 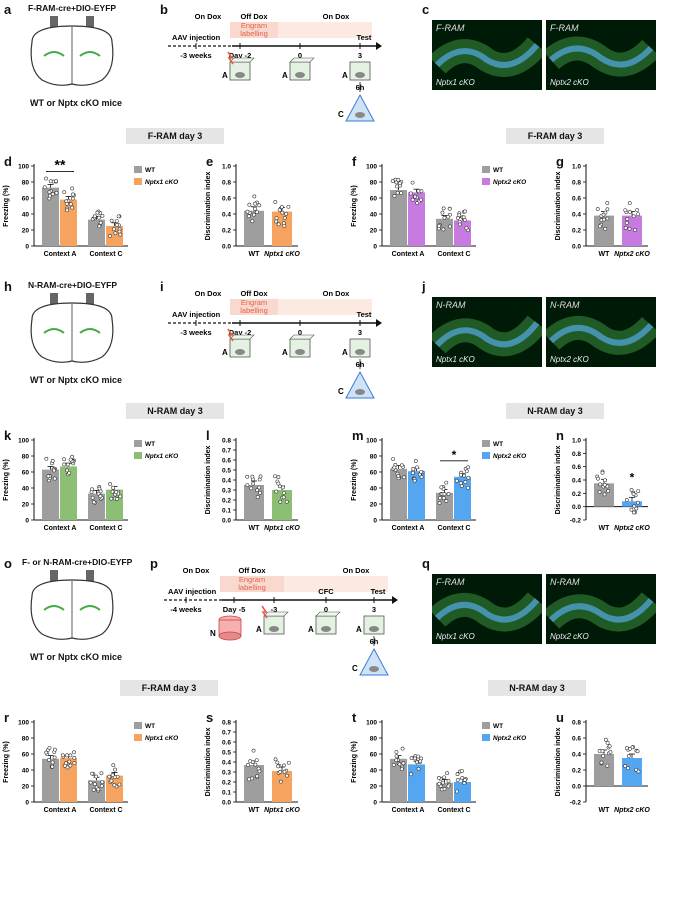 I want to click on panel-letter-d: d, so click(x=8, y=161).